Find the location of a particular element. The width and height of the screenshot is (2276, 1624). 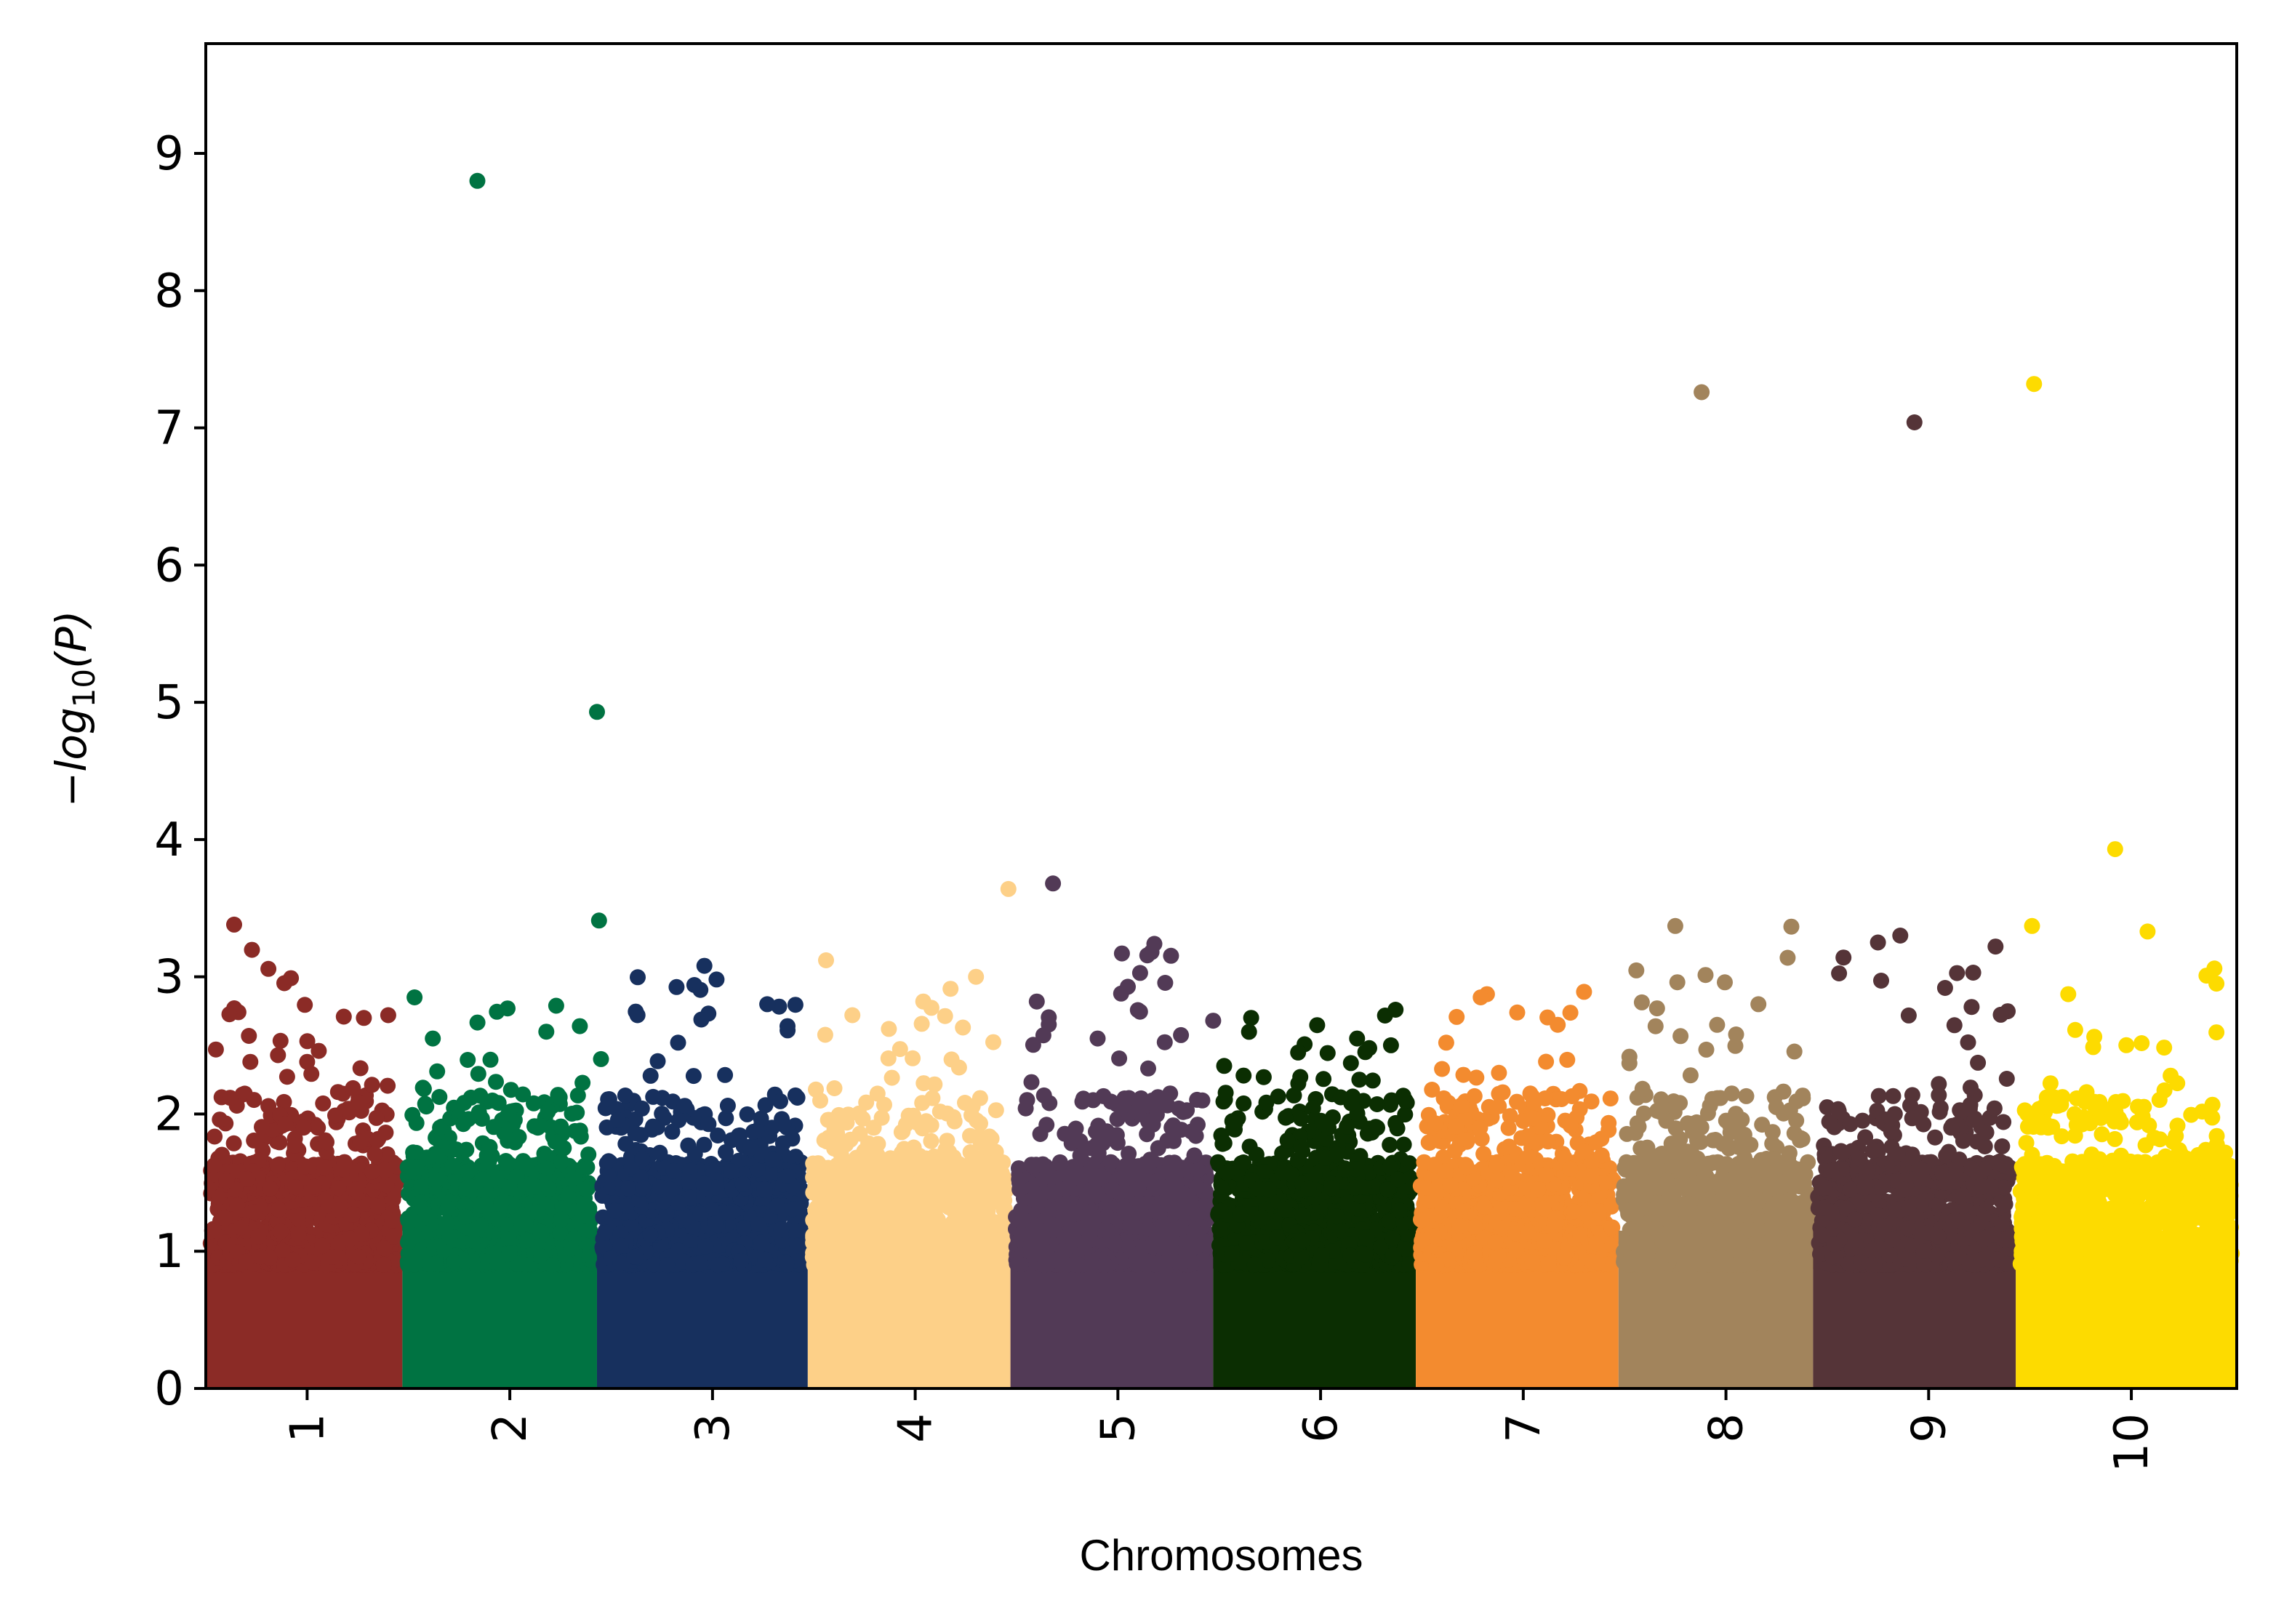

chromosome-2-points is located at coordinates (504, 780).